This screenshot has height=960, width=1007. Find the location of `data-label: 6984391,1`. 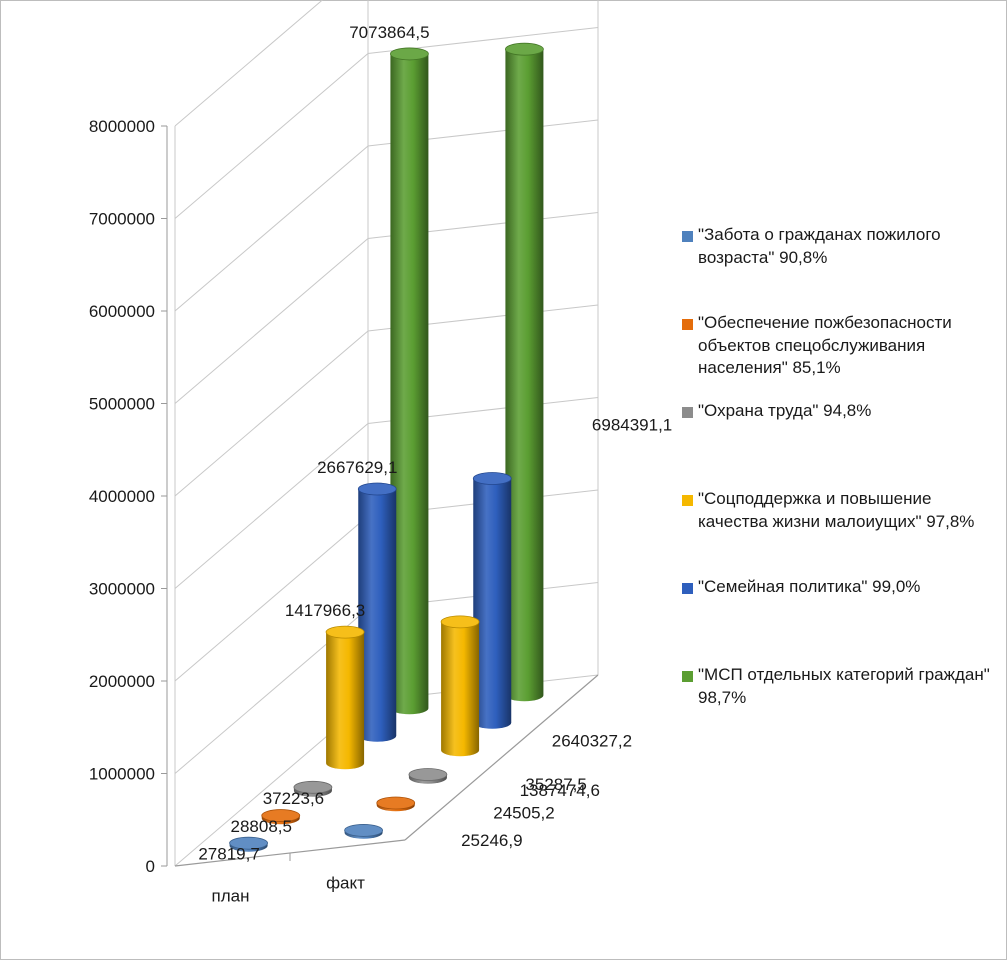

data-label: 6984391,1 is located at coordinates (632, 425).